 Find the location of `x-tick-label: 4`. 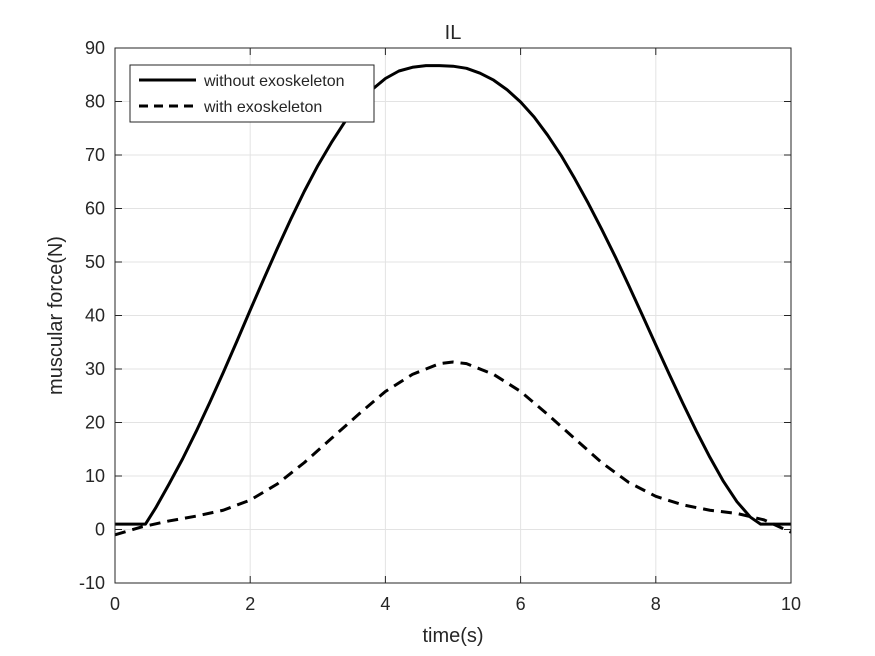

x-tick-label: 4 is located at coordinates (385, 604).